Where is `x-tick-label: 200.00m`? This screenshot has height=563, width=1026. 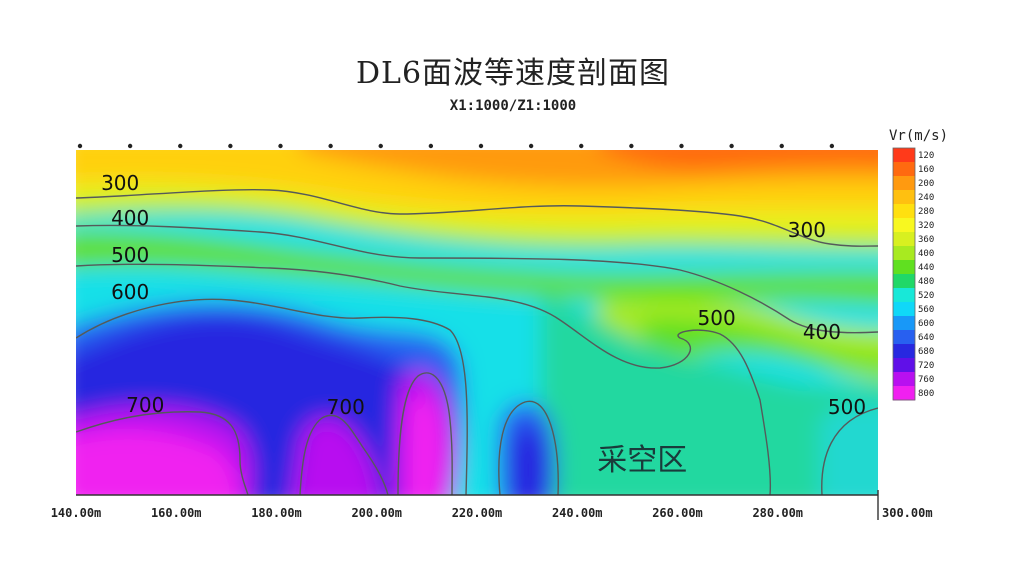 x-tick-label: 200.00m is located at coordinates (376, 513).